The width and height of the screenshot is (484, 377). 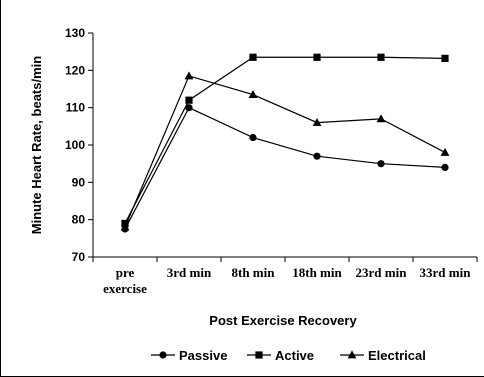 What do you see at coordinates (254, 272) in the screenshot?
I see `x-tick-label: 8th min` at bounding box center [254, 272].